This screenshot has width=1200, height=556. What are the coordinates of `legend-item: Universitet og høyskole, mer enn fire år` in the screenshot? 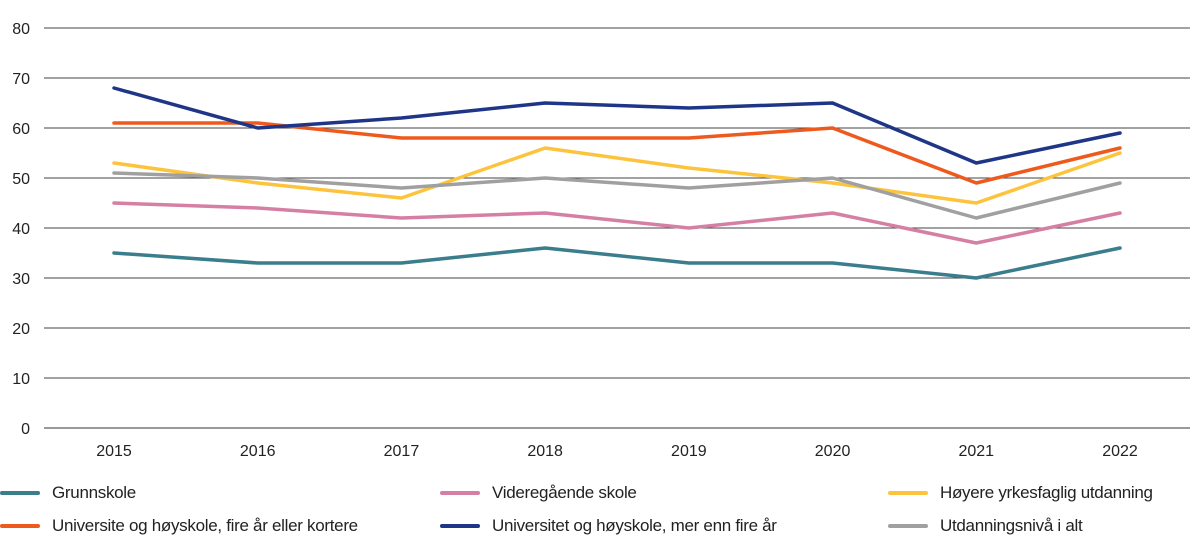 It's located at (608, 526).